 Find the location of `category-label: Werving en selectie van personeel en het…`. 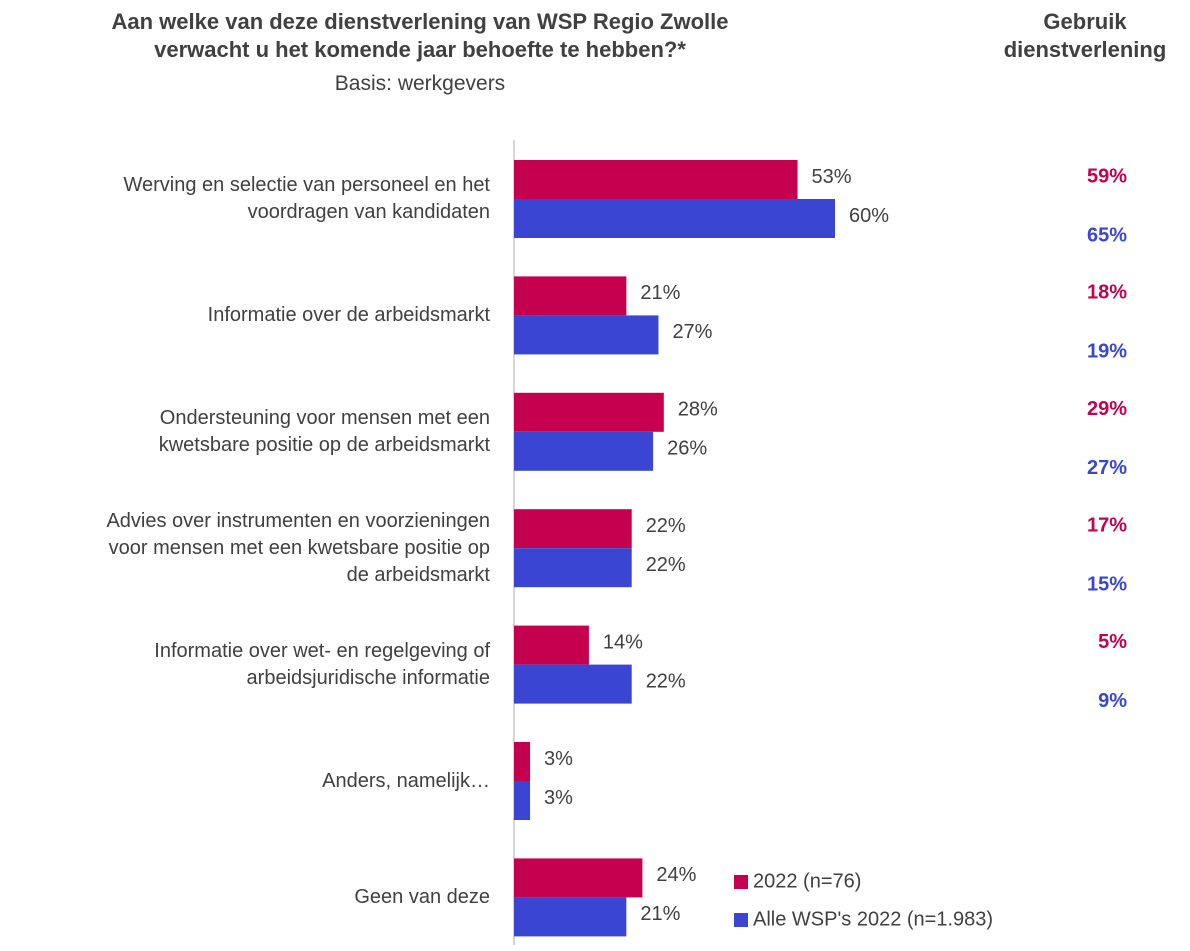

category-label: Werving en selectie van personeel en het… is located at coordinates (306, 198).